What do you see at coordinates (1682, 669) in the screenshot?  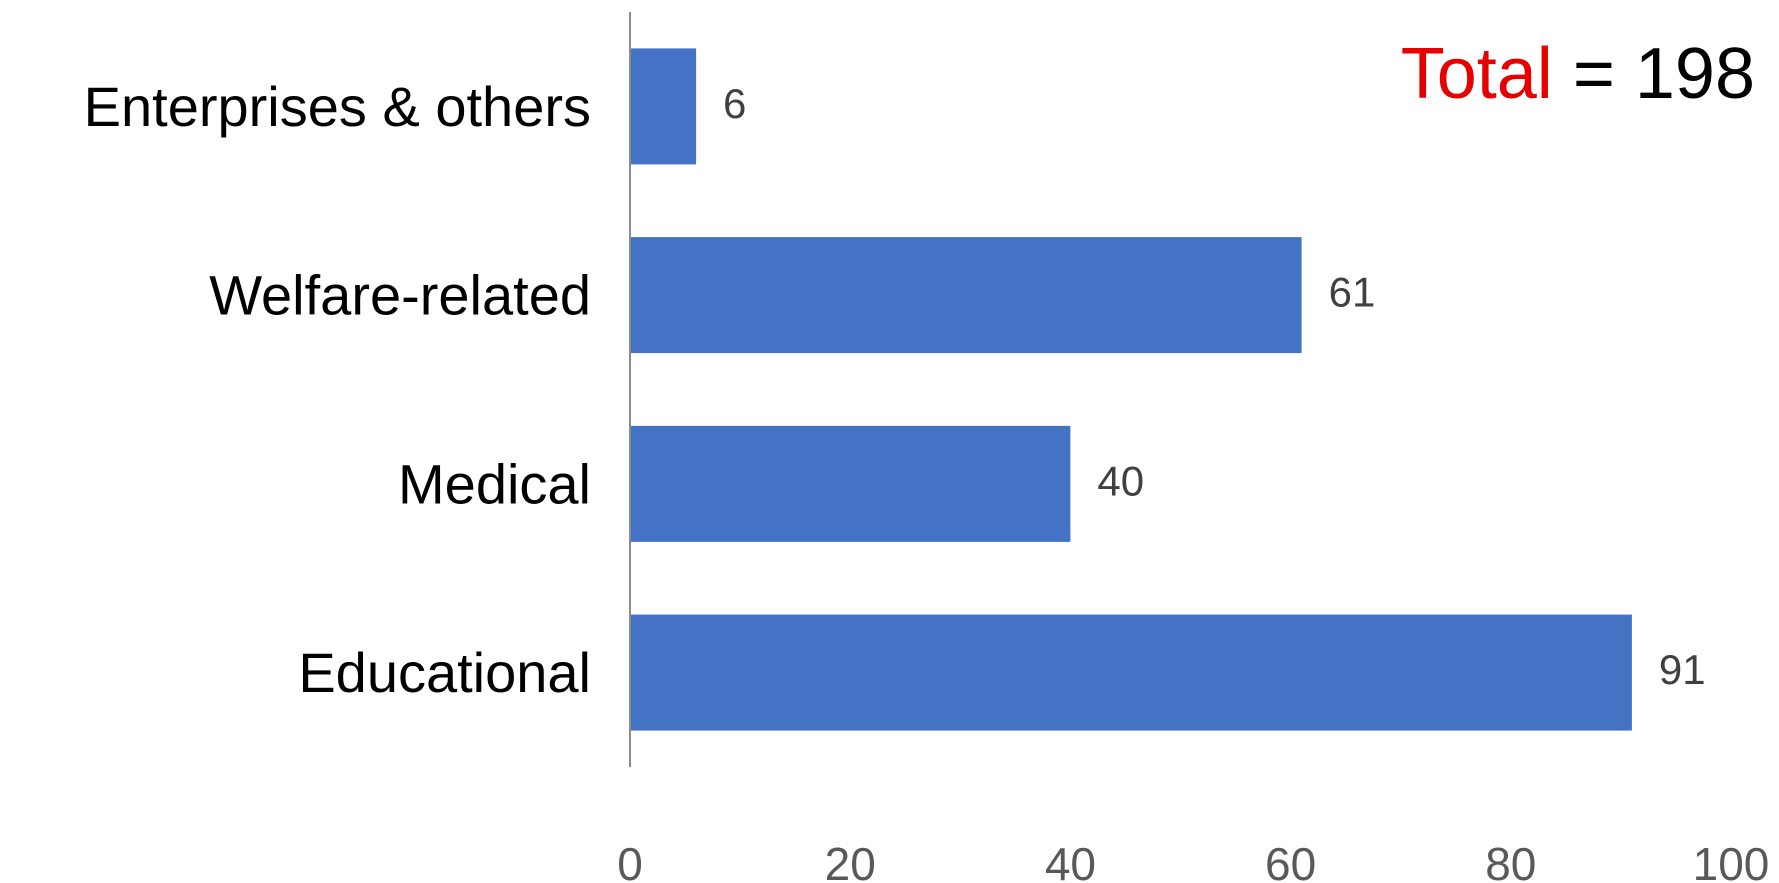 I see `data-label-educational: 91` at bounding box center [1682, 669].